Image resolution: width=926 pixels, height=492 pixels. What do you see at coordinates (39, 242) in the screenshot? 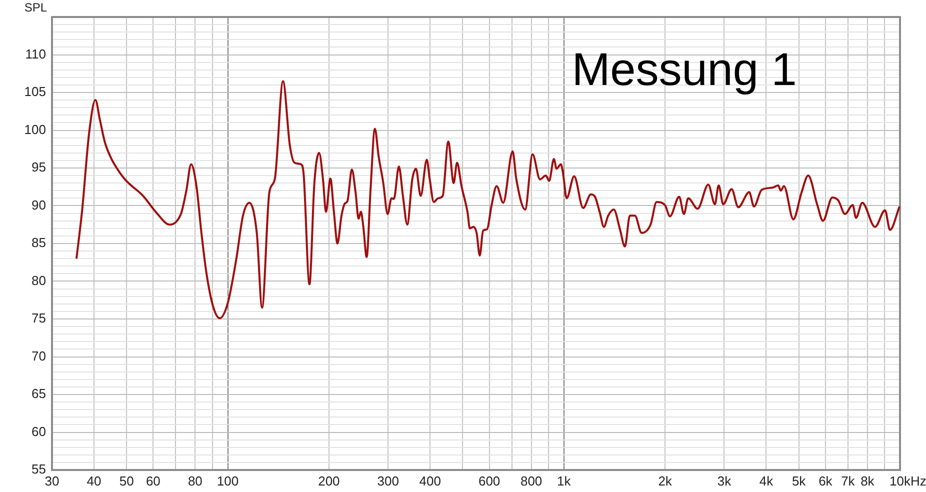
I see `y-tick-label: 85` at bounding box center [39, 242].